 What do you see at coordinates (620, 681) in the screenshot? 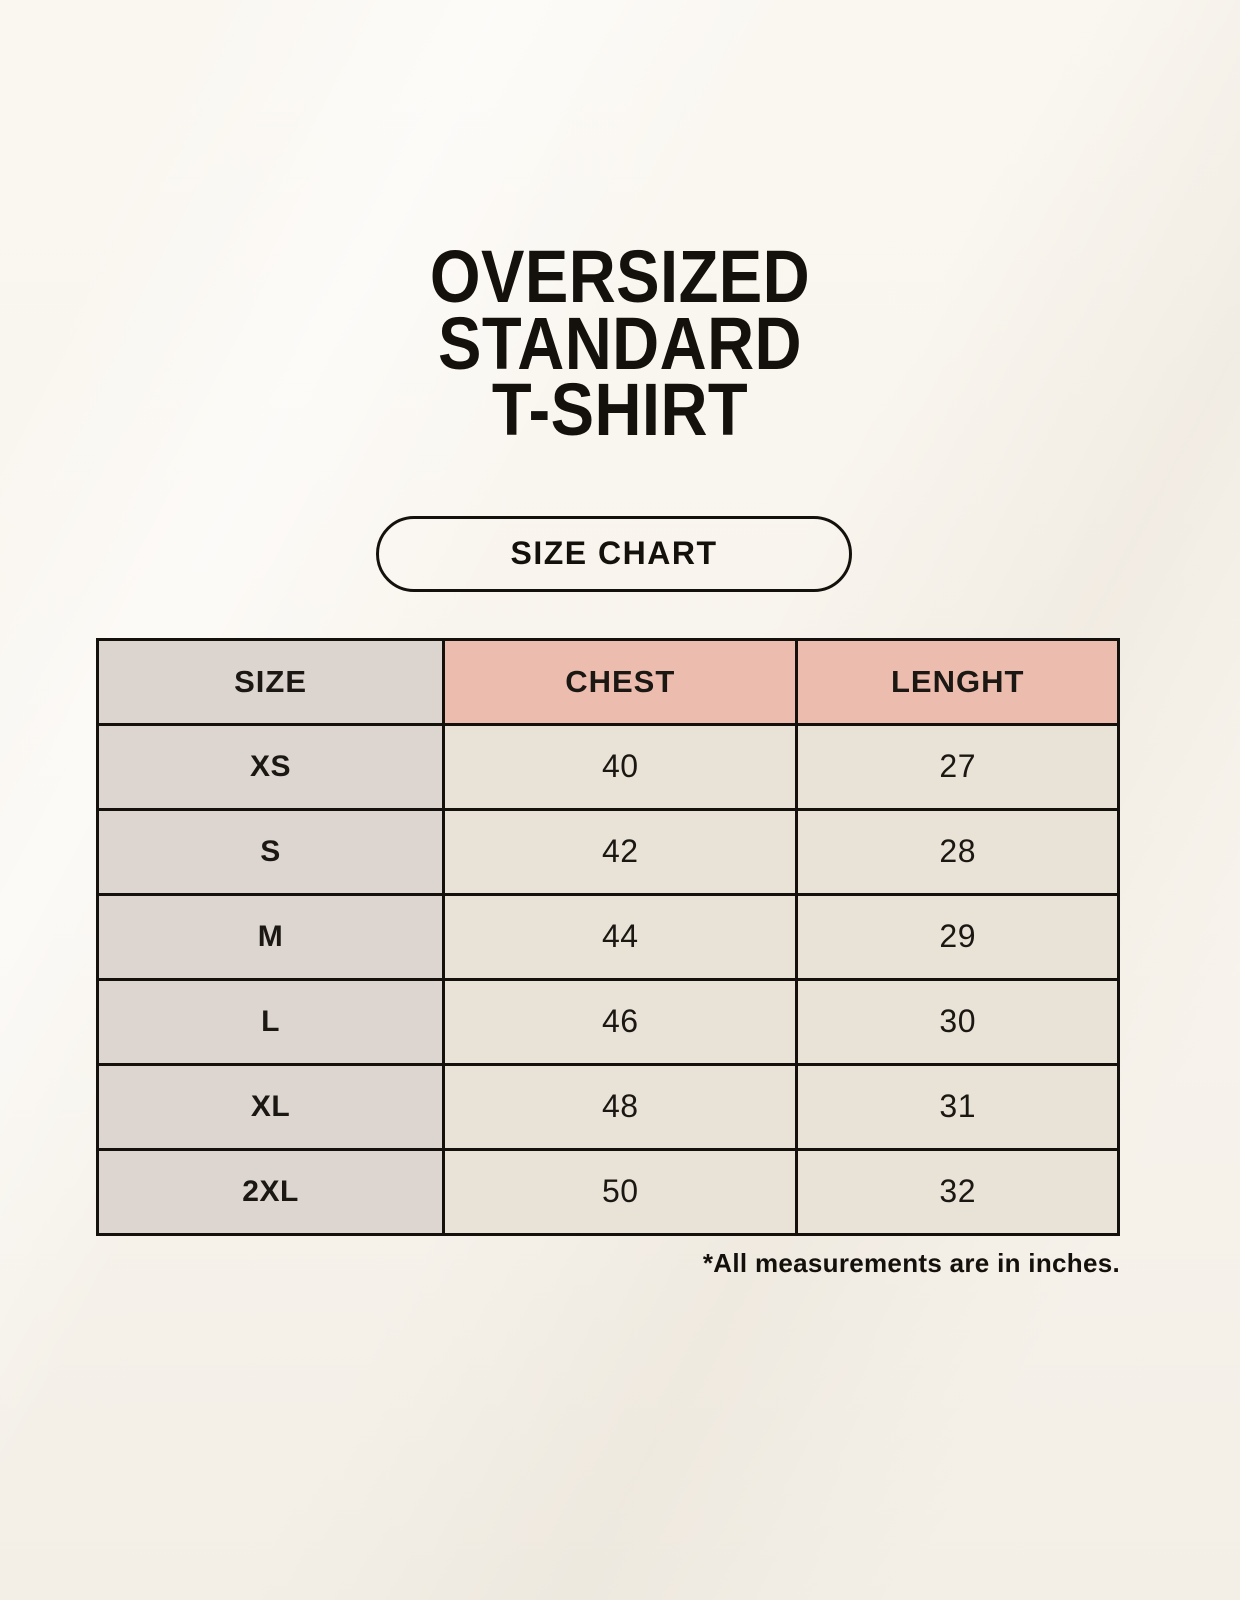
I see `header-chest: CHEST` at bounding box center [620, 681].